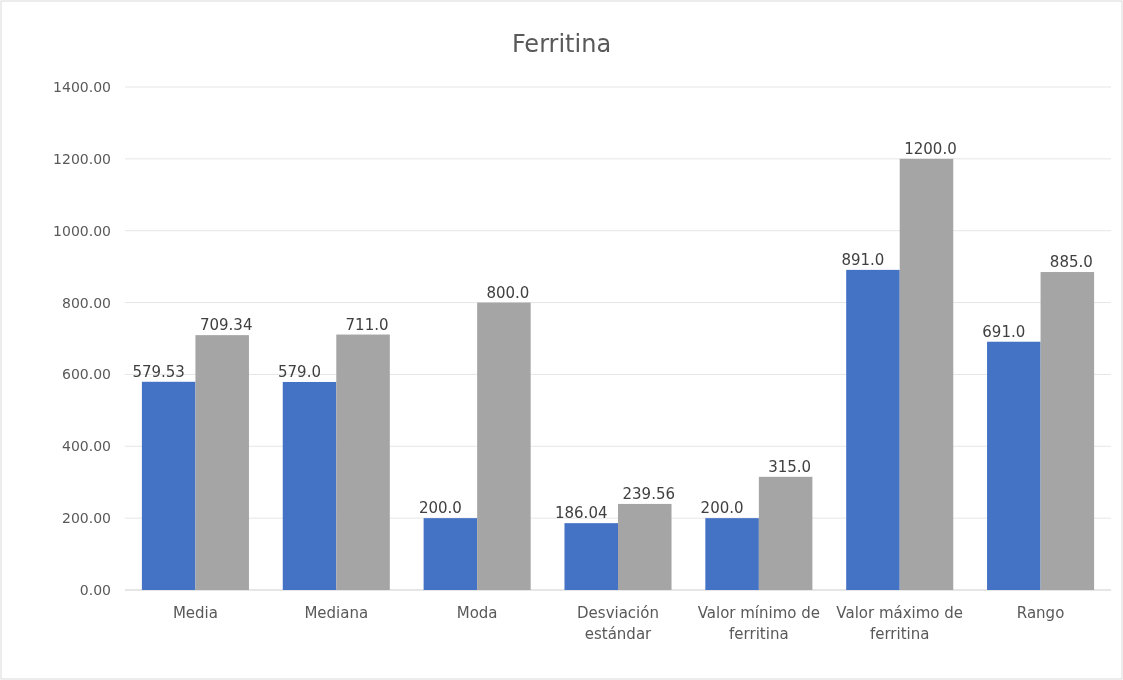 The image size is (1123, 680). Describe the element at coordinates (86, 374) in the screenshot. I see `y-tick-label: 600.00` at that location.